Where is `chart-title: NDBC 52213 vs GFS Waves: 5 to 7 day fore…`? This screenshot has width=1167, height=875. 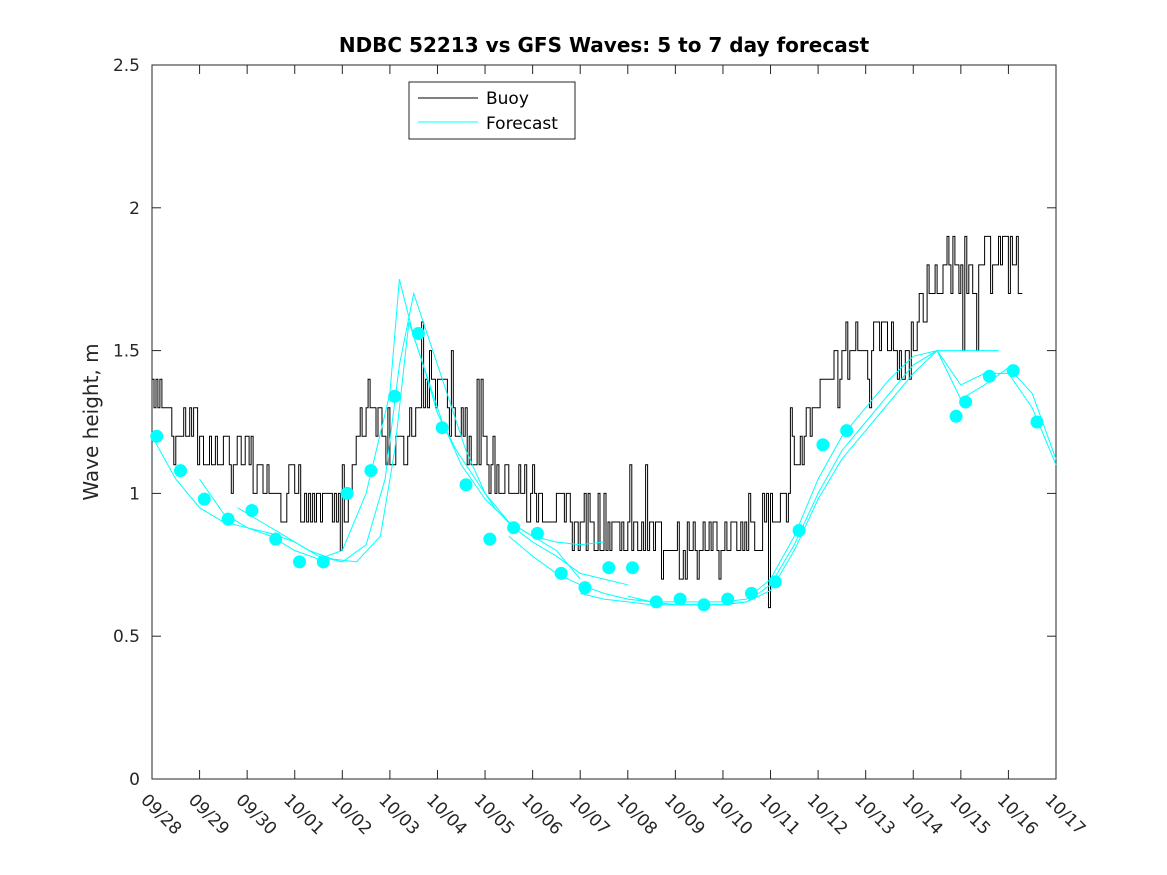 chart-title: NDBC 52213 vs GFS Waves: 5 to 7 day fore… is located at coordinates (604, 45).